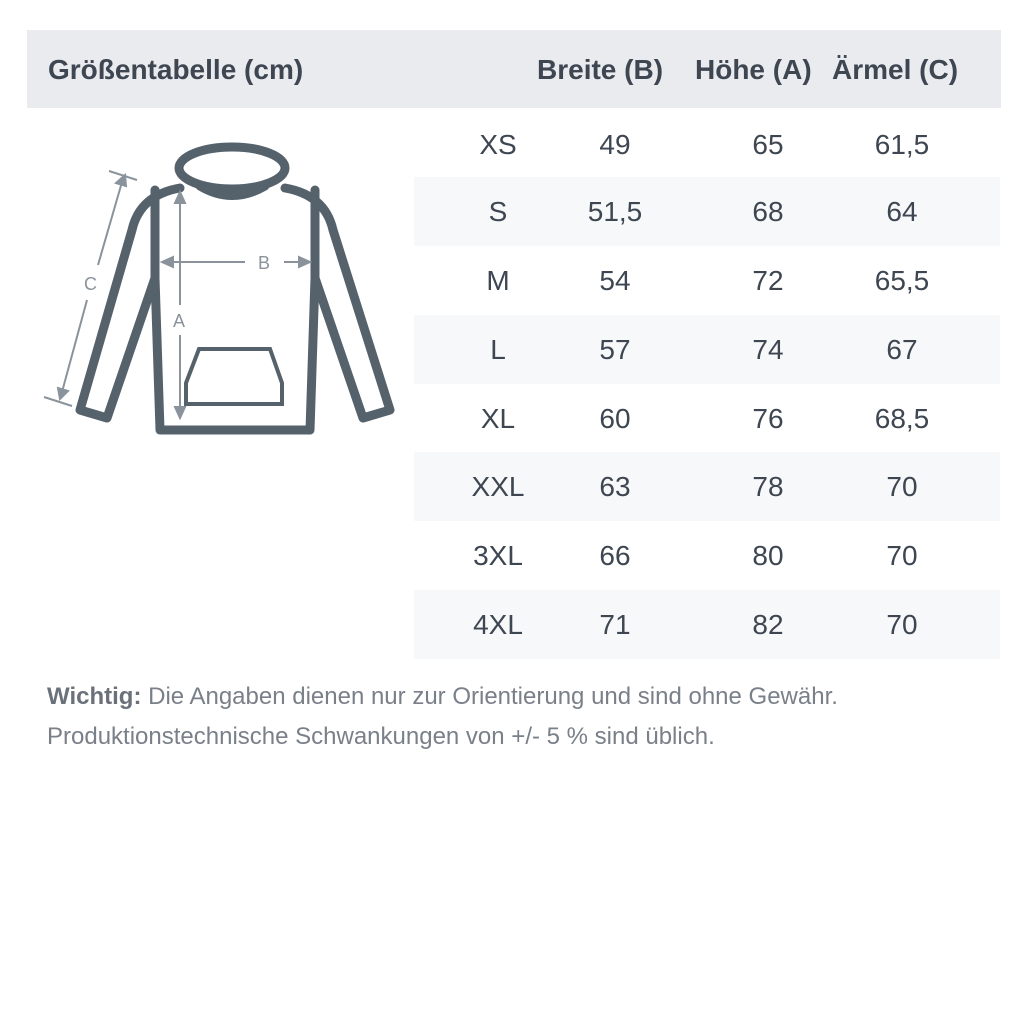 This screenshot has height=1024, width=1024. I want to click on table-row: M 54 72 65,5, so click(707, 280).